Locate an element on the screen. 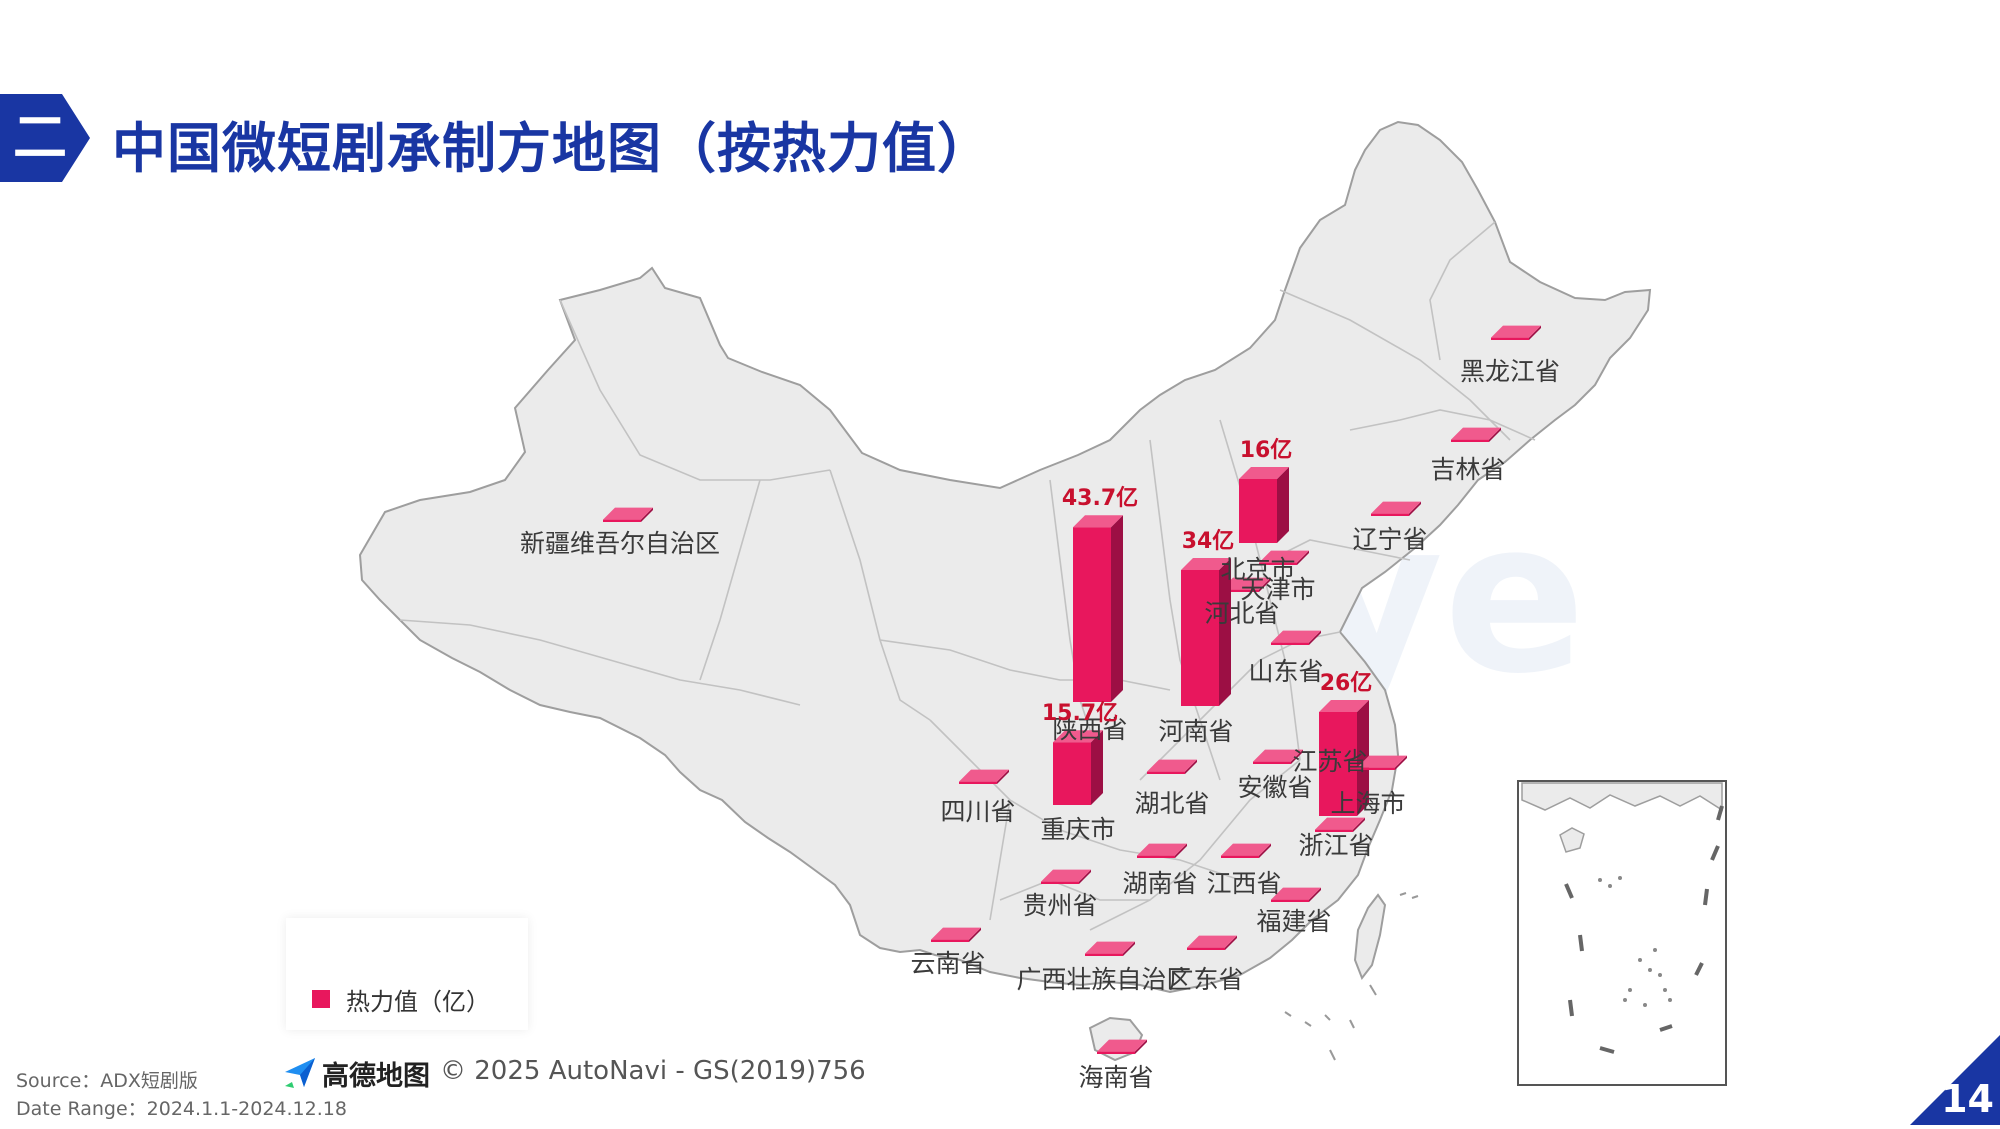  region-label: 广东省 is located at coordinates (1205, 979).